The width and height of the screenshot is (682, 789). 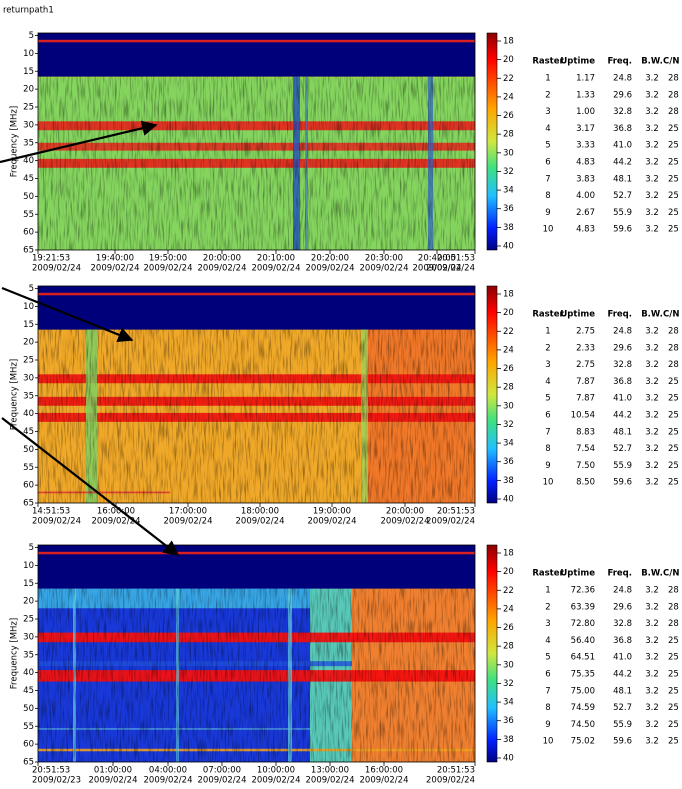 I want to click on table-header: Uptime, so click(x=577, y=62).